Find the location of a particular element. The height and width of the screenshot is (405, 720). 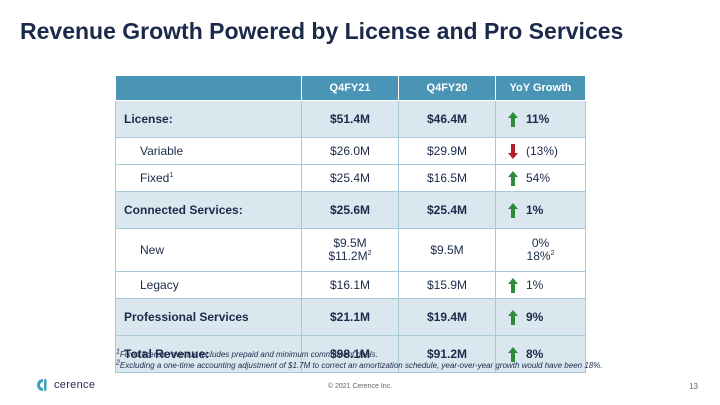

cell-line: 18%2 is located at coordinates (540, 256).